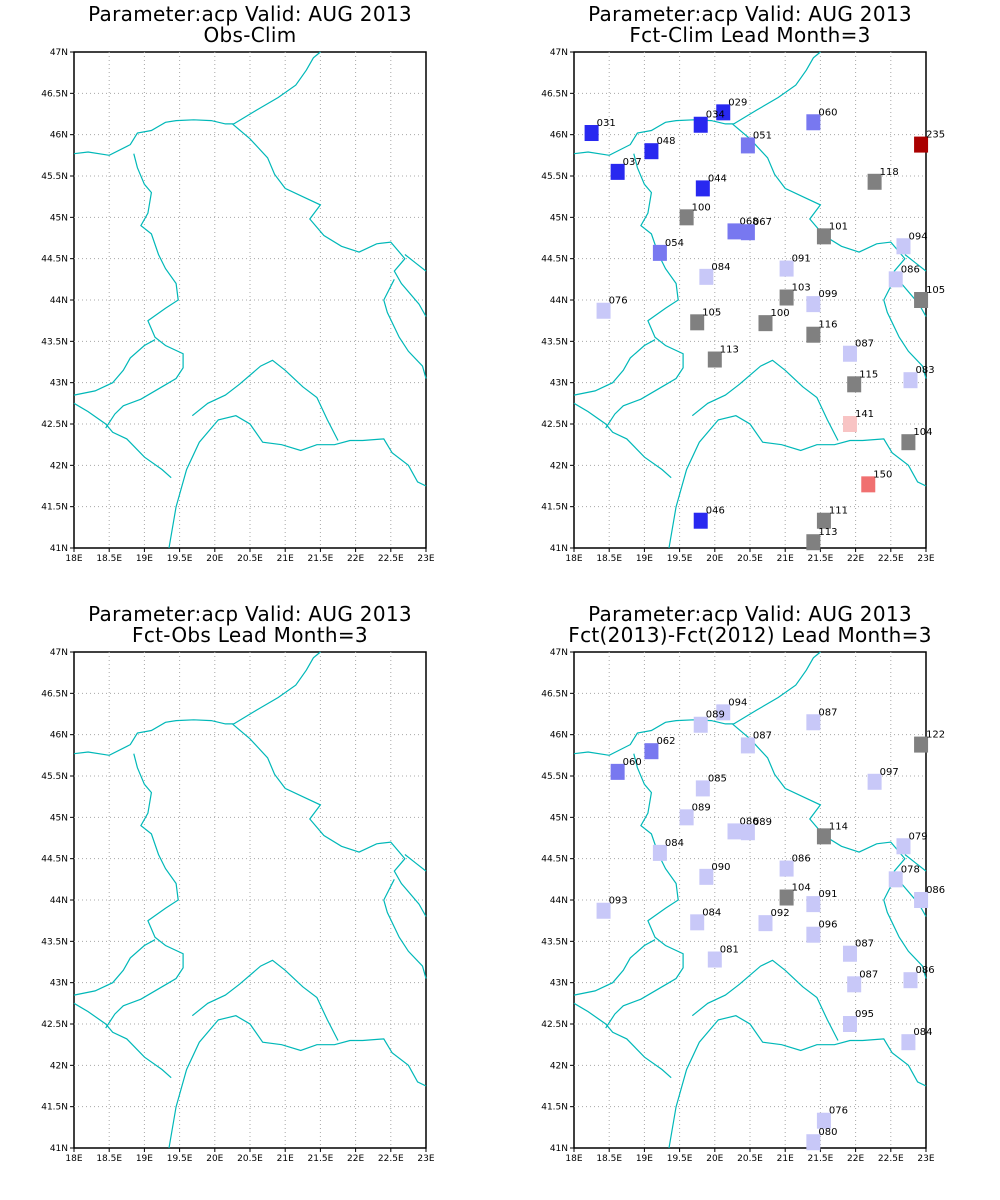  Describe the element at coordinates (559, 984) in the screenshot. I see `lat-tick-label: 43N` at that location.